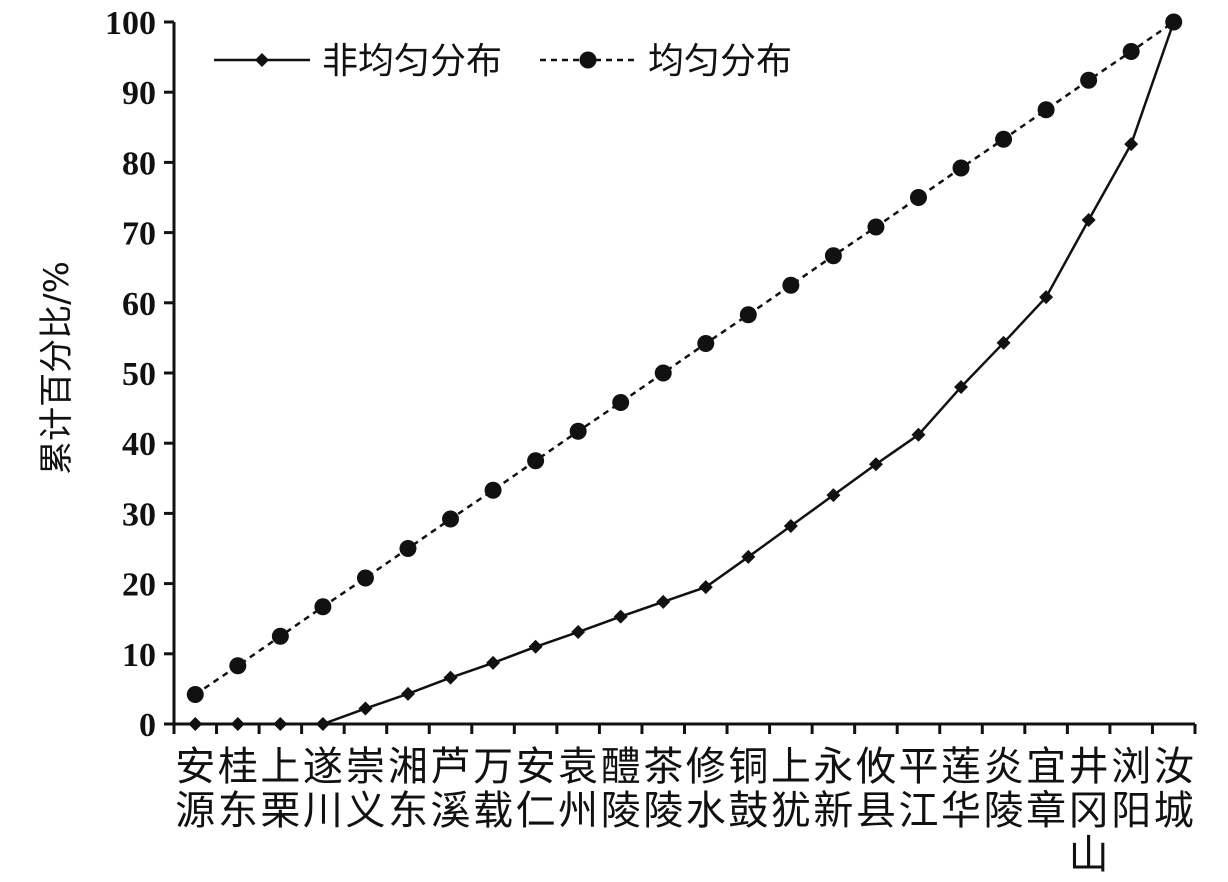 This screenshot has height=882, width=1228. I want to click on x-category-label: 江, so click(918, 811).